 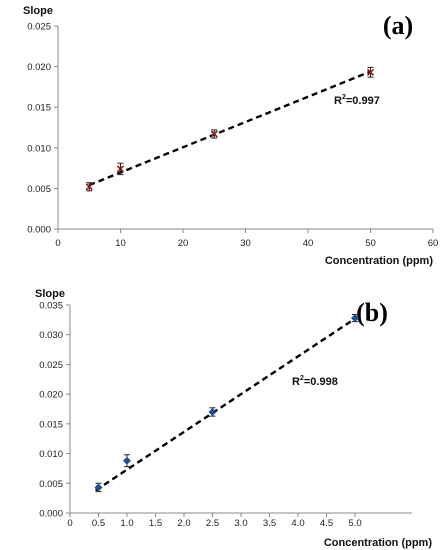 I want to click on x-tick-label: 40, so click(x=308, y=243).